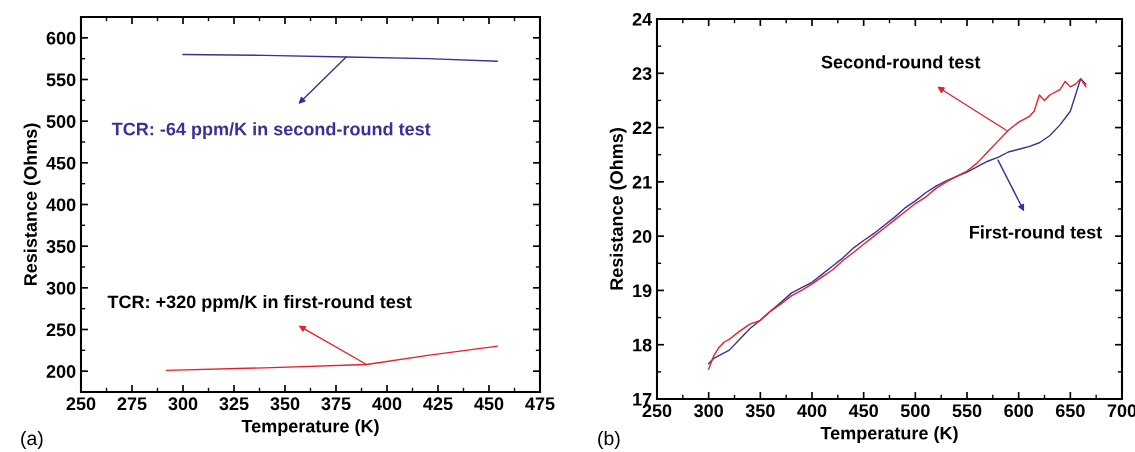  Describe the element at coordinates (642, 399) in the screenshot. I see `y-tick-label: 17` at that location.